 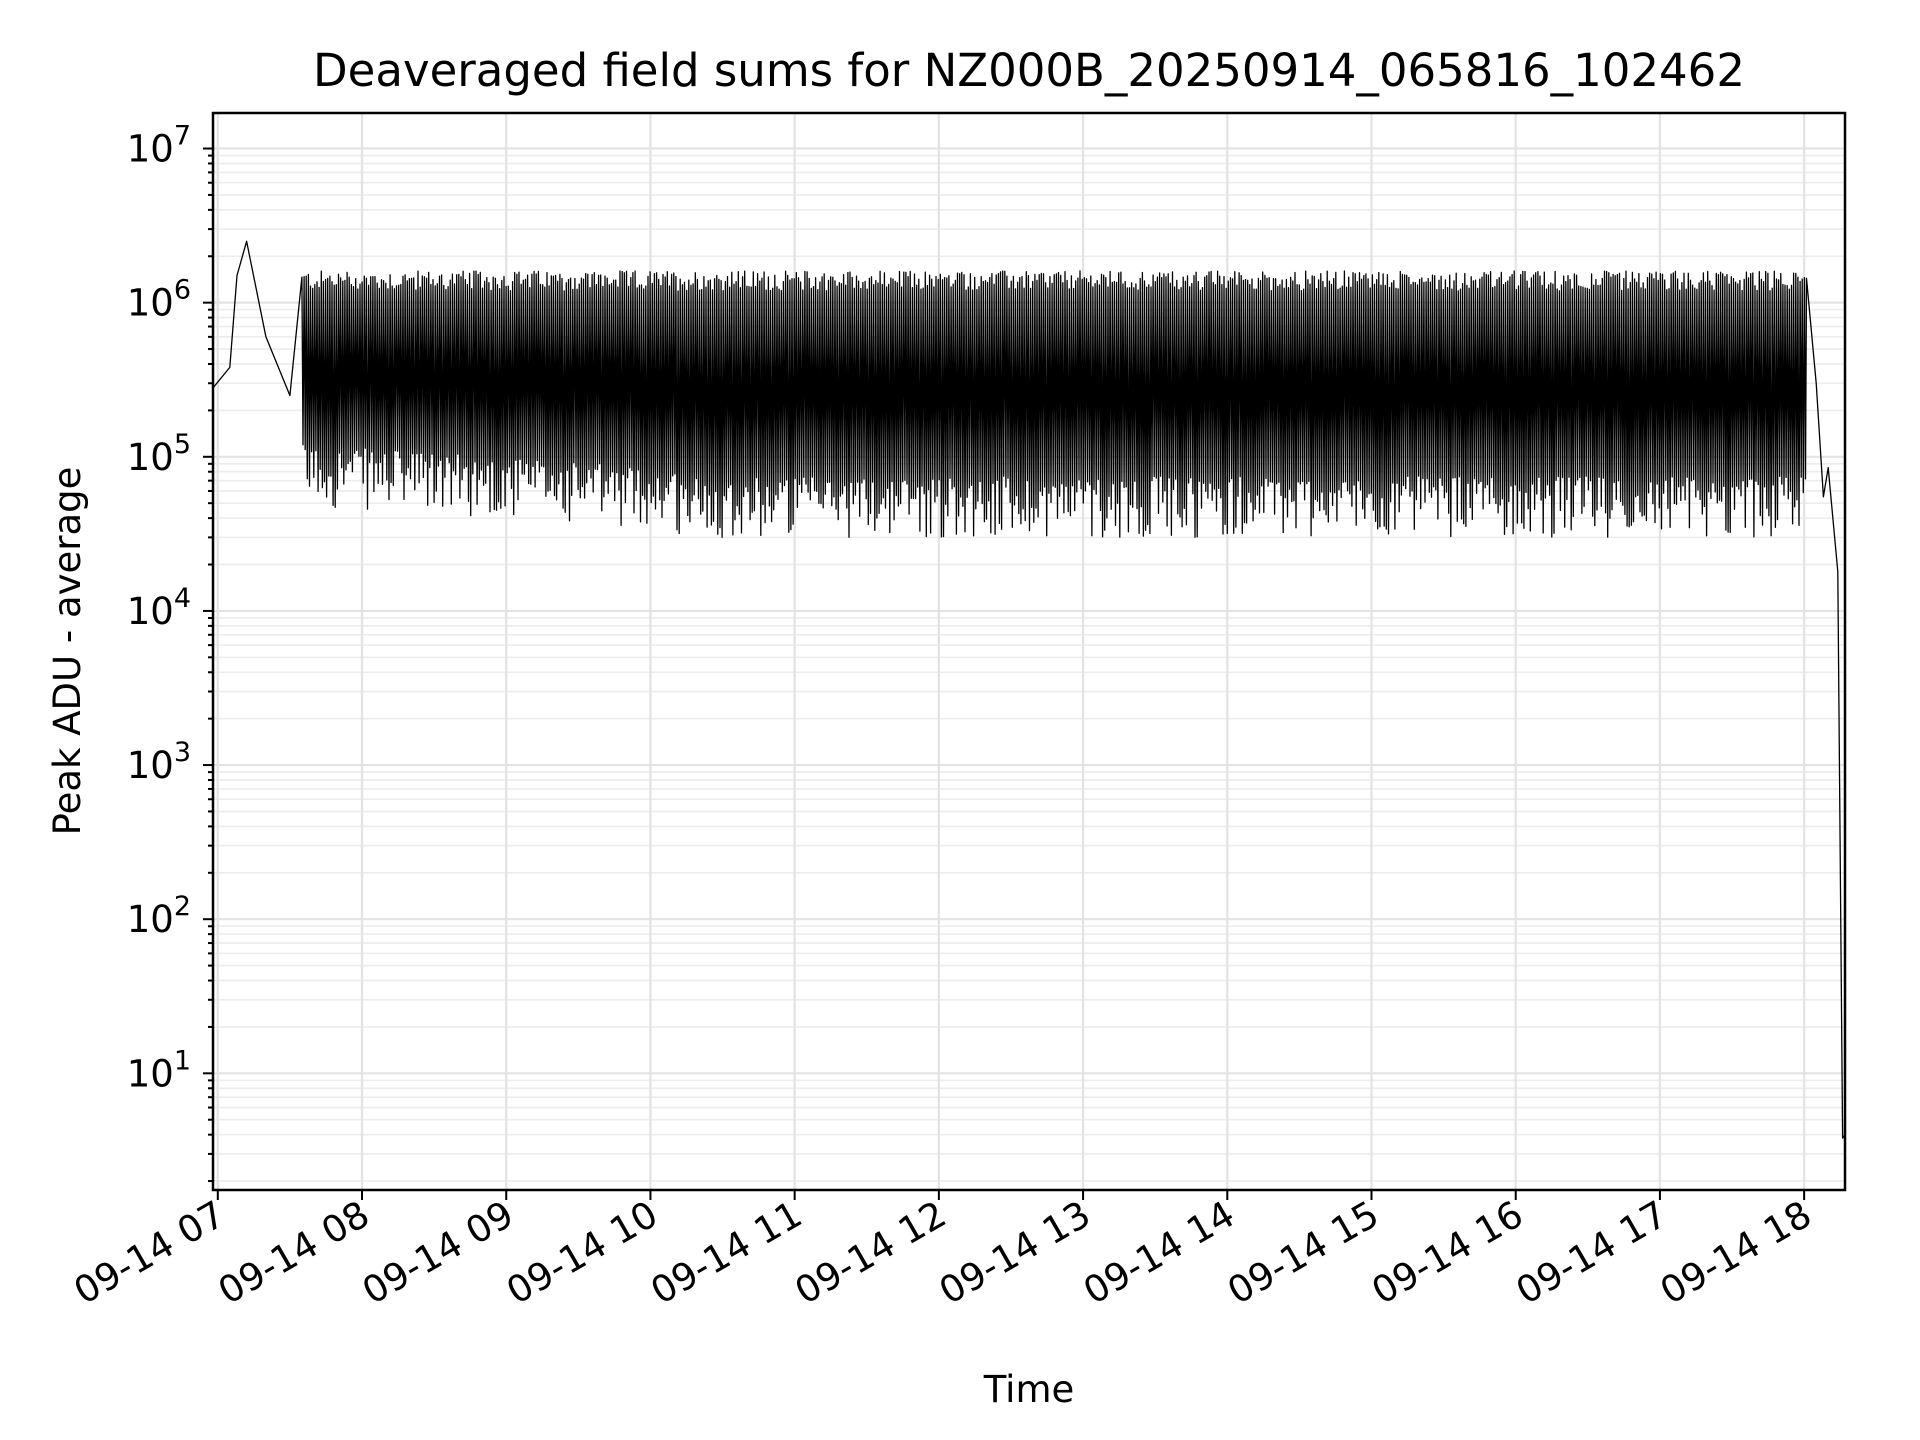 I want to click on y-tick-label: 10², so click(x=159, y=916).